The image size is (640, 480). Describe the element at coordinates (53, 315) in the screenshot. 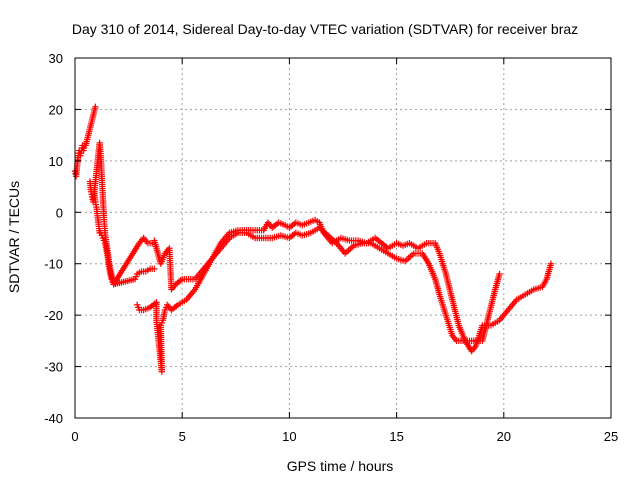

I see `y-tick-label: -20` at that location.